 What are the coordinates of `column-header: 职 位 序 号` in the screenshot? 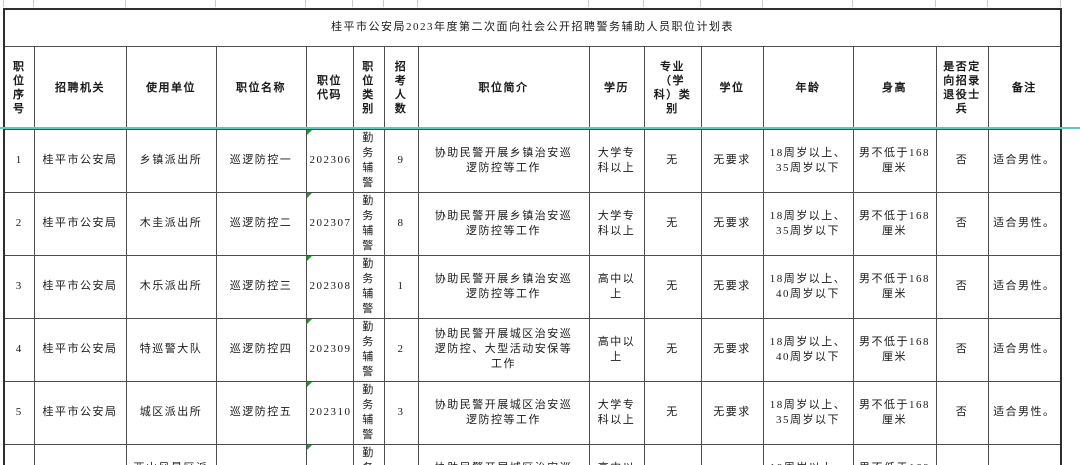 It's located at (19, 87).